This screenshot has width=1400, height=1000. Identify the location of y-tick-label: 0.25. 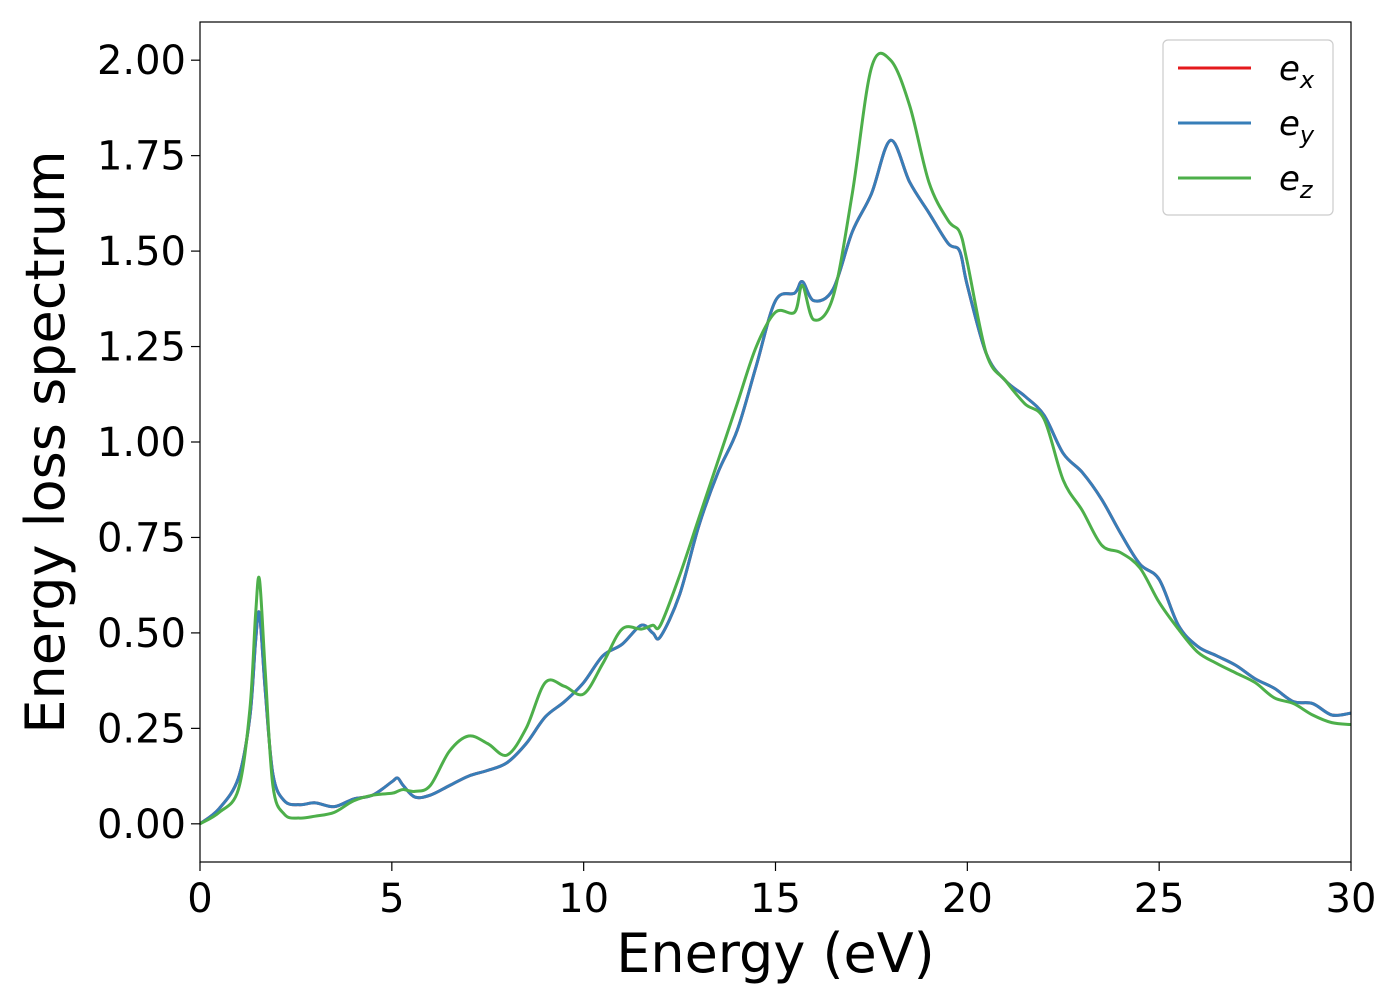
(141, 729).